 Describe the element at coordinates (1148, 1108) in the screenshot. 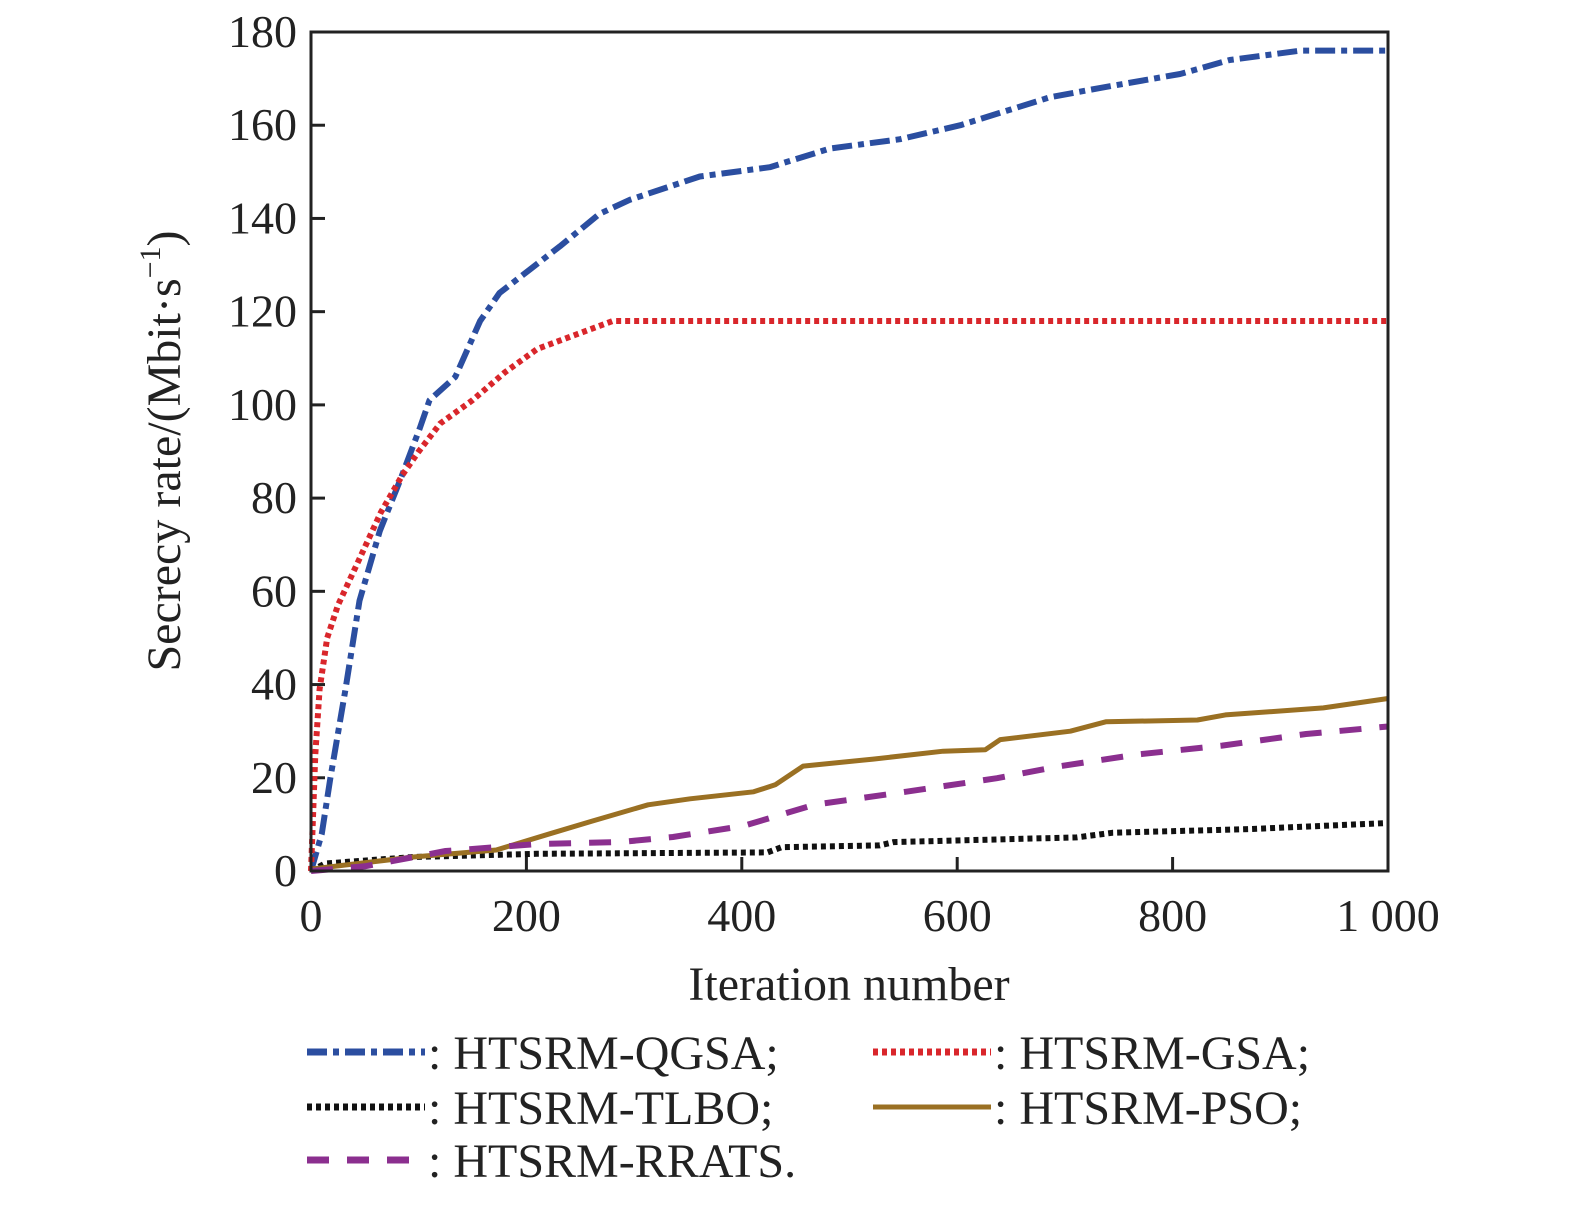

I see `legend-label: : HTSRM-PSO;` at that location.